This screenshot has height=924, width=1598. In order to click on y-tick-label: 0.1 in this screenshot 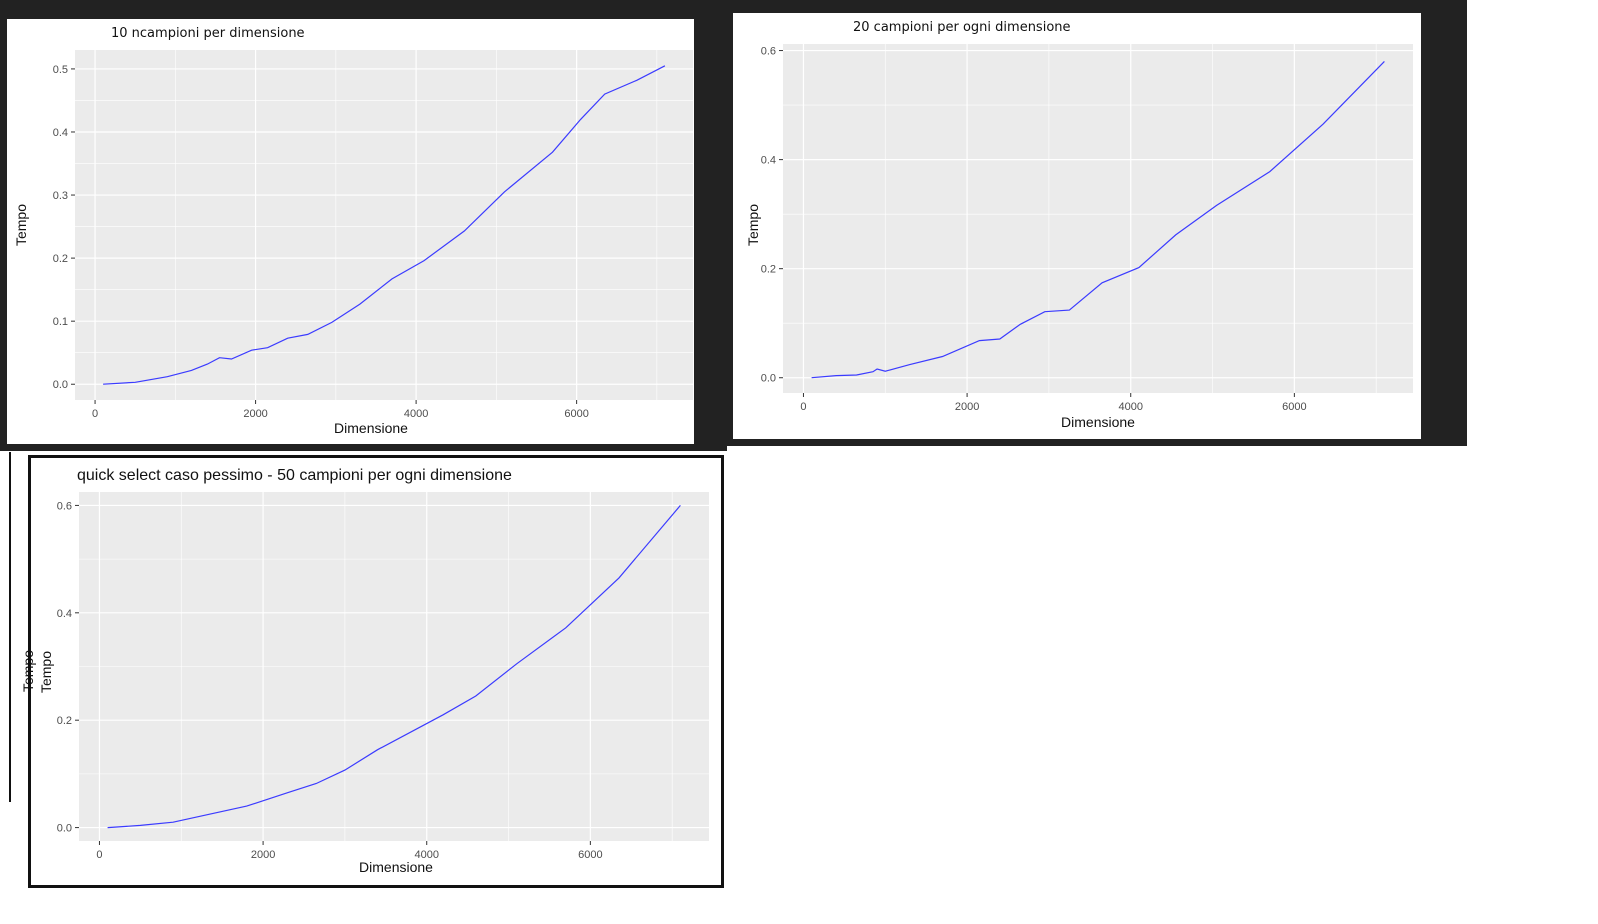, I will do `click(60, 322)`.